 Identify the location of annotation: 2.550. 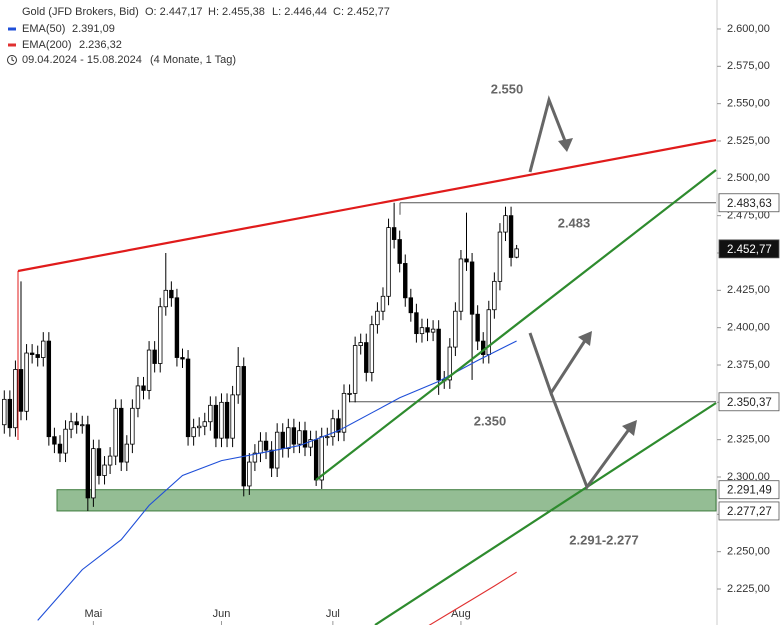
(507, 88).